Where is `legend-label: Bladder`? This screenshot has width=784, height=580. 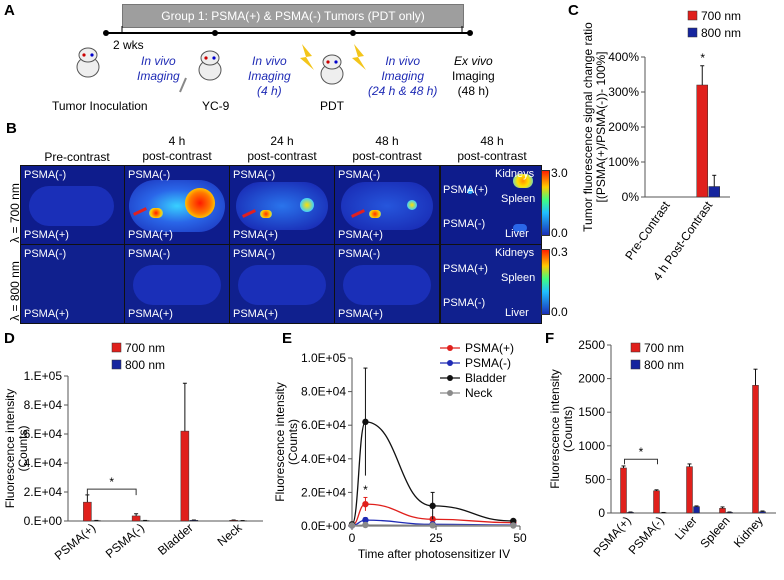 legend-label: Bladder is located at coordinates (485, 378).